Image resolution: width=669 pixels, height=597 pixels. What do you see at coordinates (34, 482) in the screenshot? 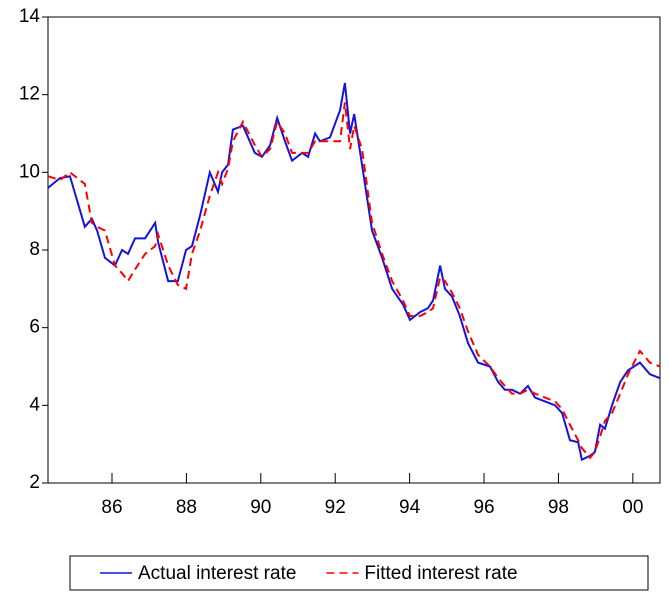
I see `y-tick-label: 2` at bounding box center [34, 482].